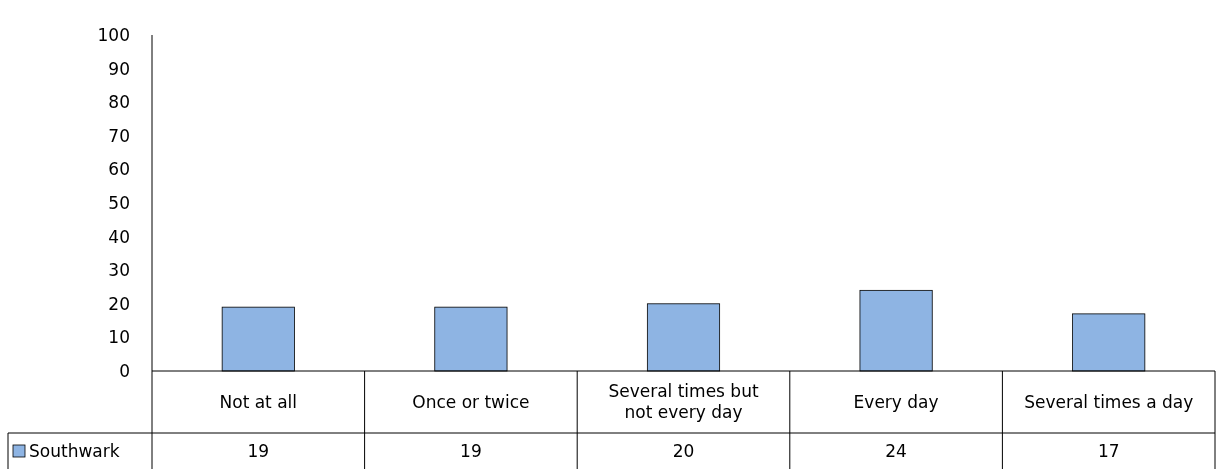 This screenshot has width=1220, height=469. What do you see at coordinates (683, 402) in the screenshot?
I see `x-tick-label: Several times but not every day` at bounding box center [683, 402].